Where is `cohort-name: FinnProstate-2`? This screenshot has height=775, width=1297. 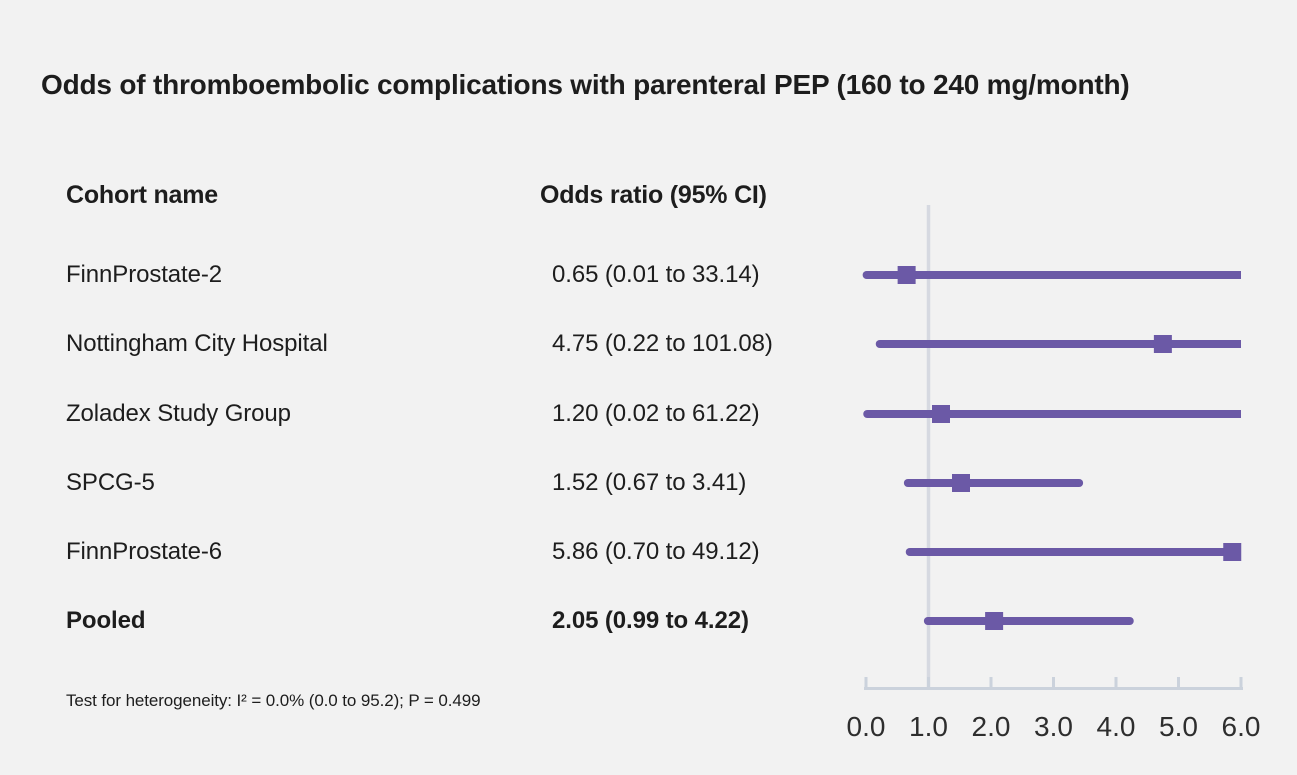
cohort-name: FinnProstate-2 is located at coordinates (144, 274).